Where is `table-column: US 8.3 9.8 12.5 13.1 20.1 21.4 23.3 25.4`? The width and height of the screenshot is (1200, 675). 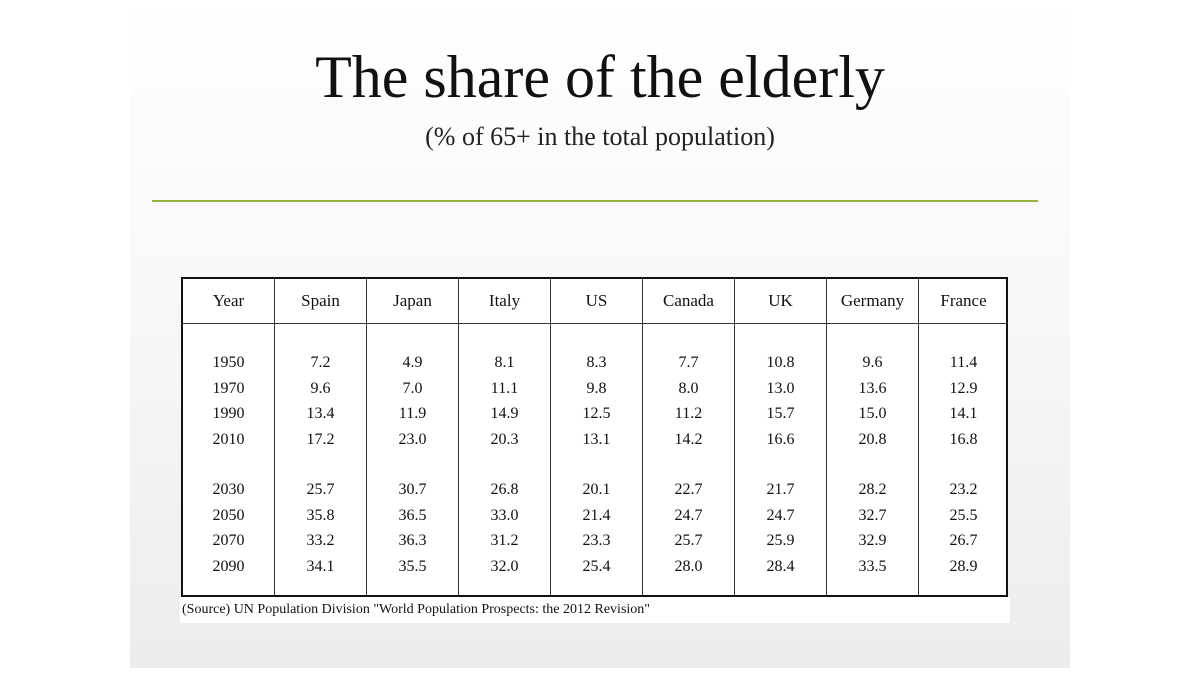
table-column: US 8.3 9.8 12.5 13.1 20.1 21.4 23.3 25.4 is located at coordinates (596, 437).